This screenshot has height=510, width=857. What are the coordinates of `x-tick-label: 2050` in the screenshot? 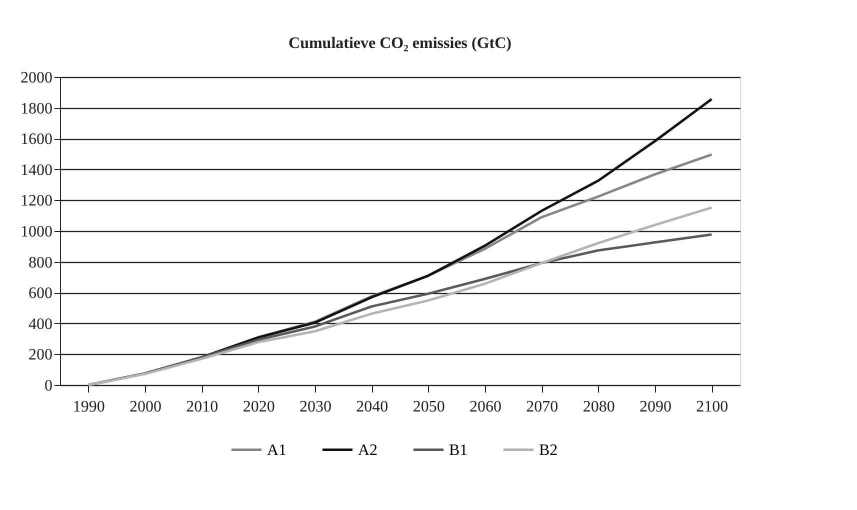 It's located at (428, 407).